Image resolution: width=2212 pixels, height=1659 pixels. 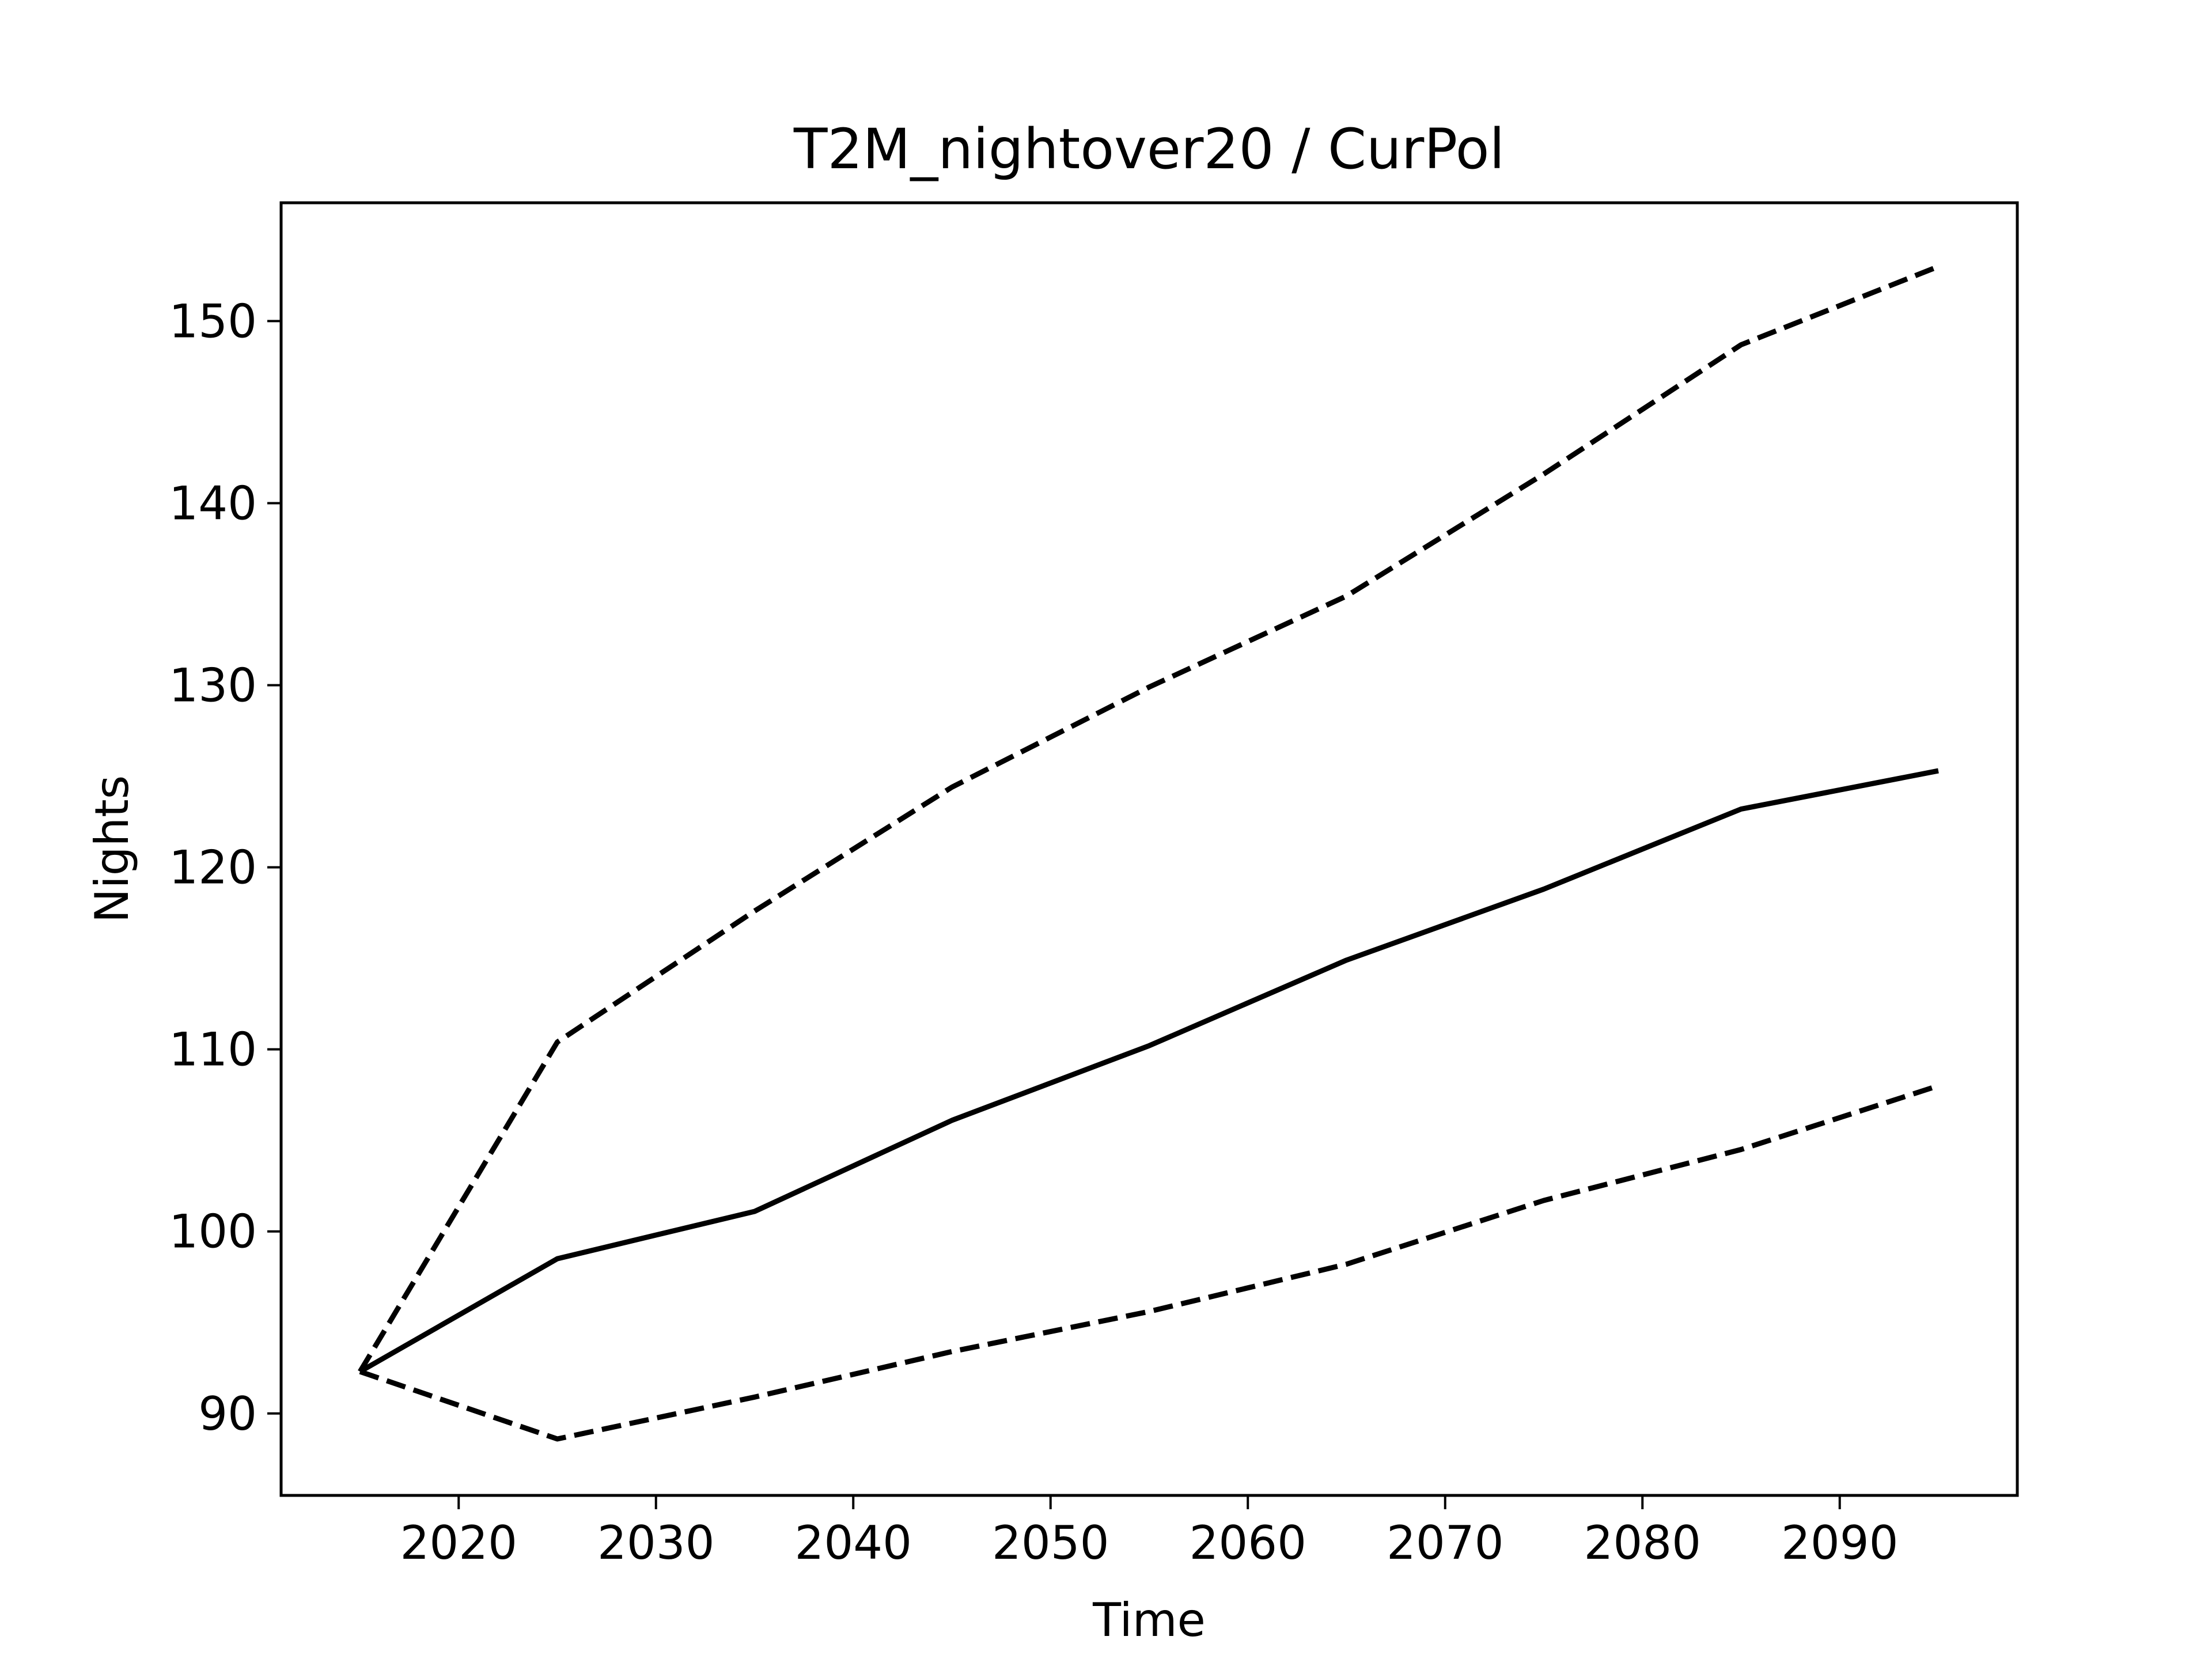 I want to click on y-tick-label: 140, so click(x=213, y=503).